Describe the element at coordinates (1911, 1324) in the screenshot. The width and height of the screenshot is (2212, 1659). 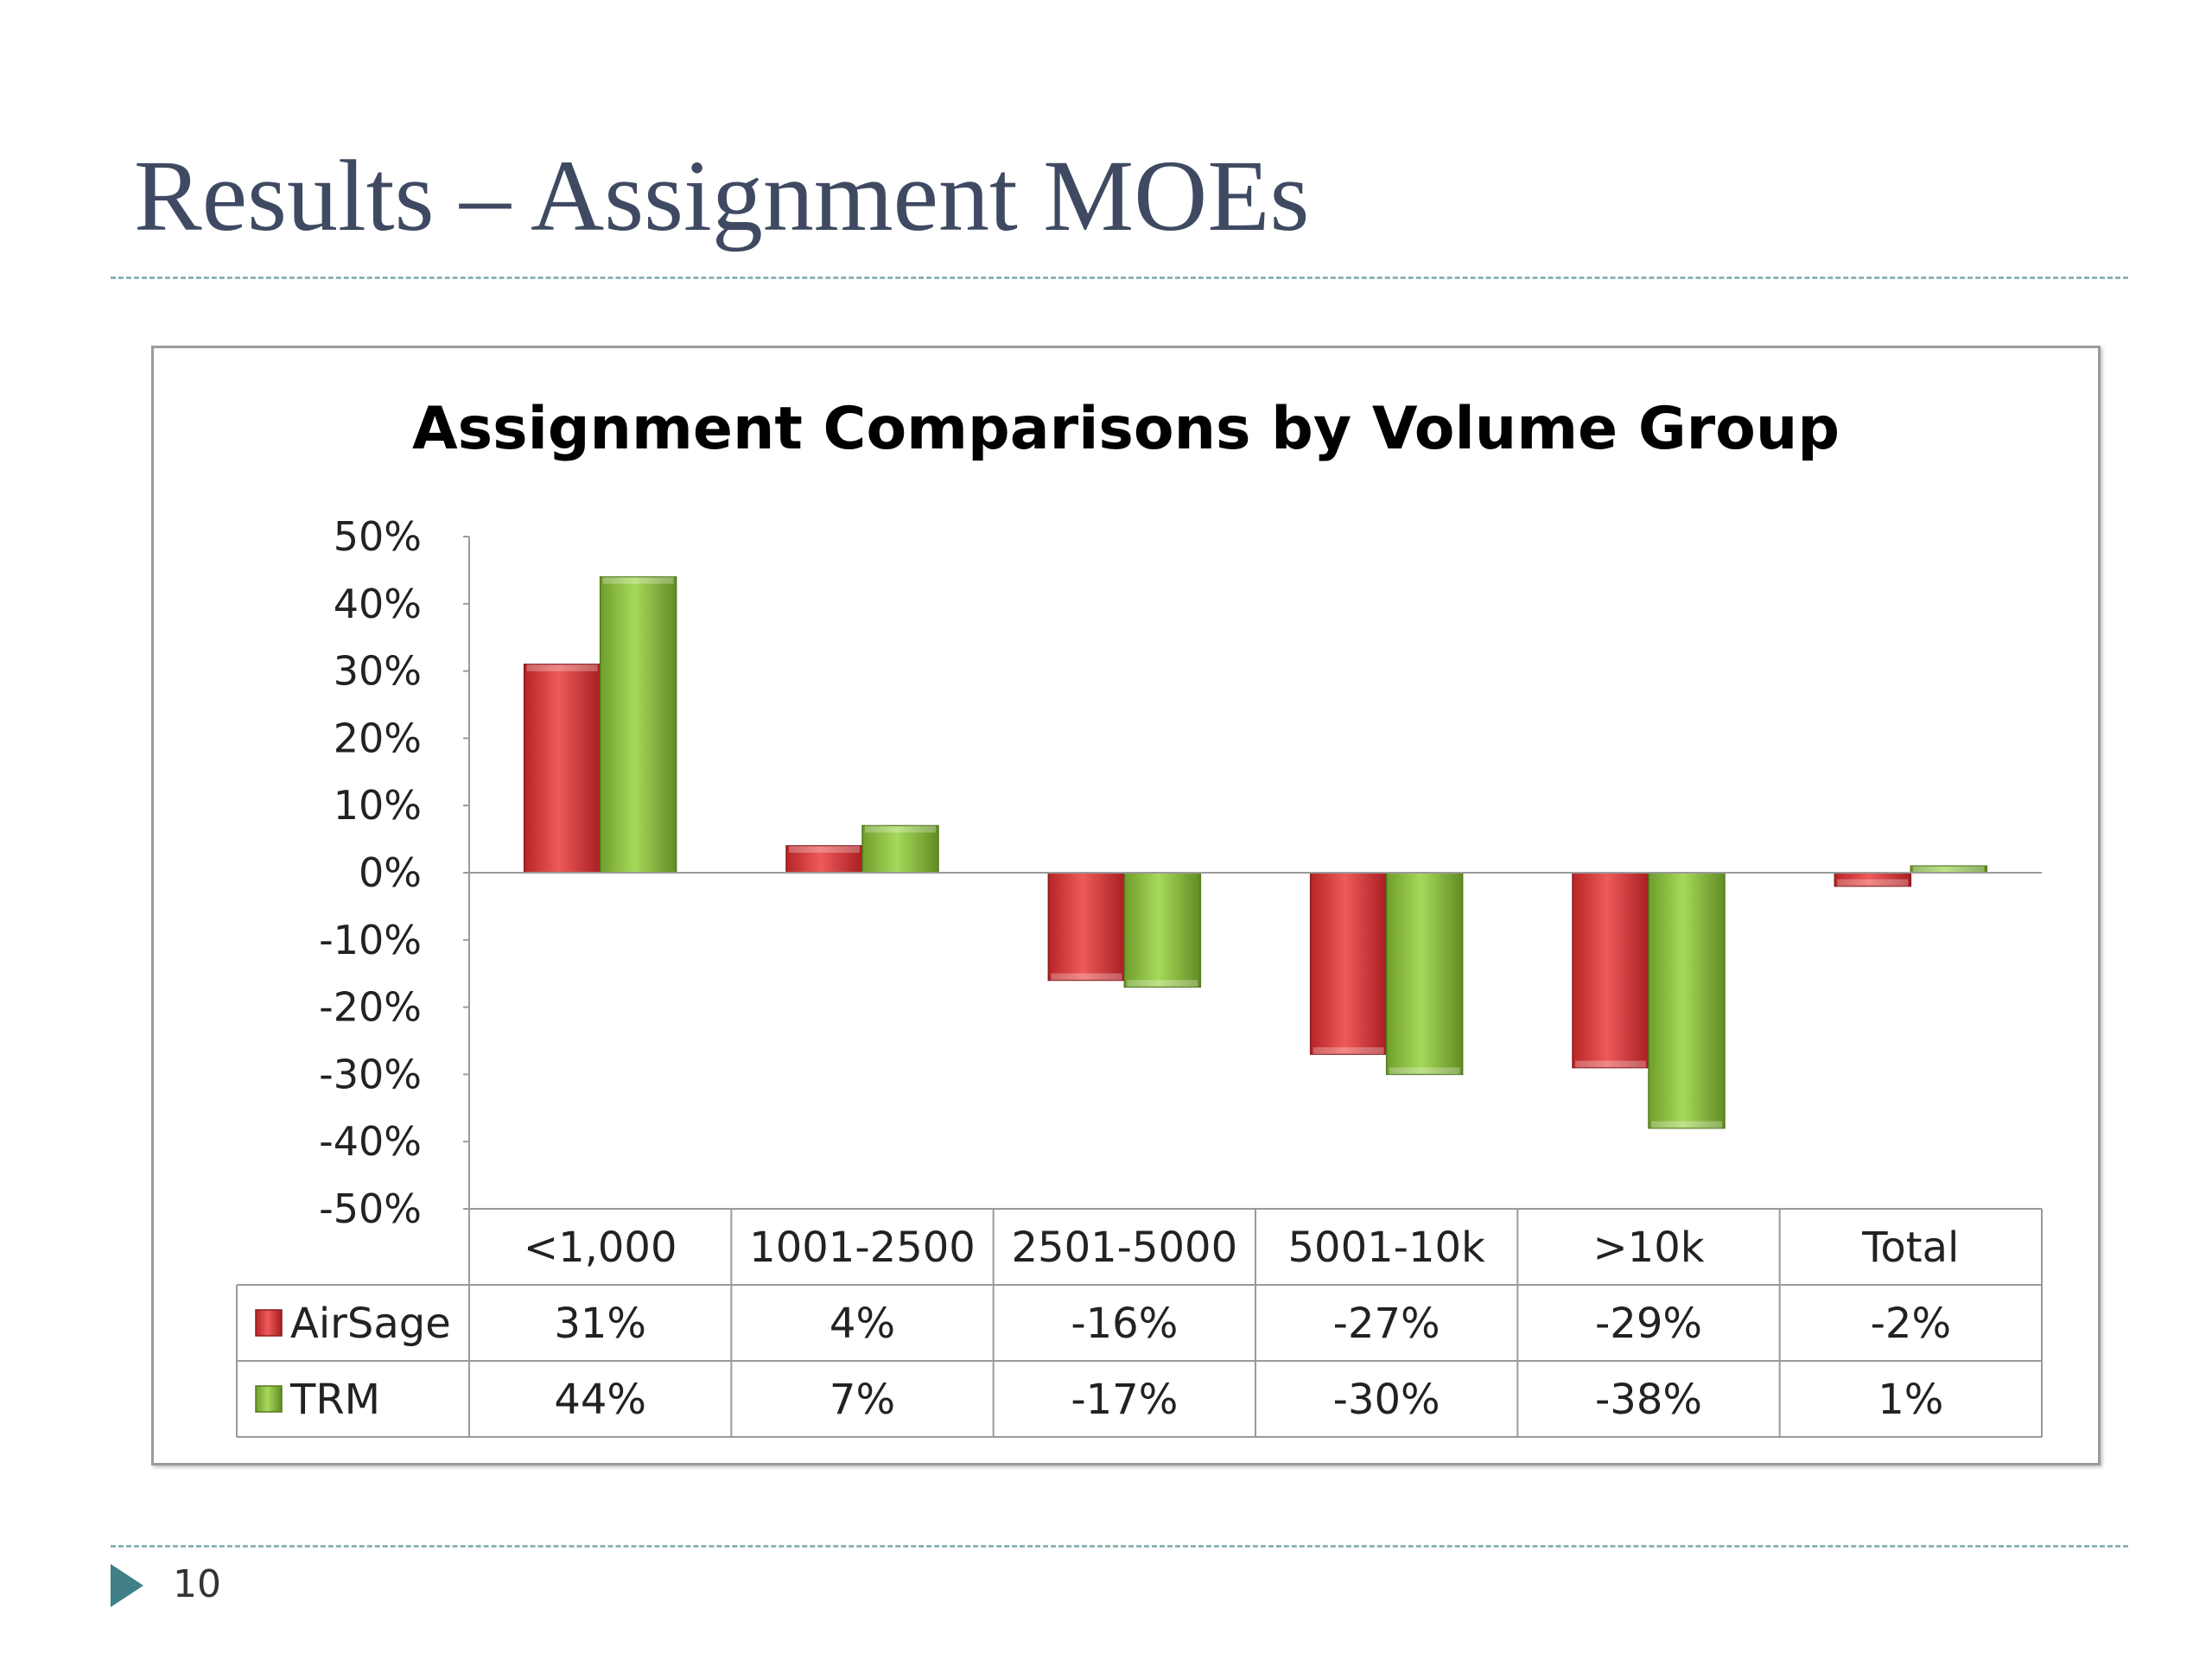
I see `table-value: -2%` at that location.